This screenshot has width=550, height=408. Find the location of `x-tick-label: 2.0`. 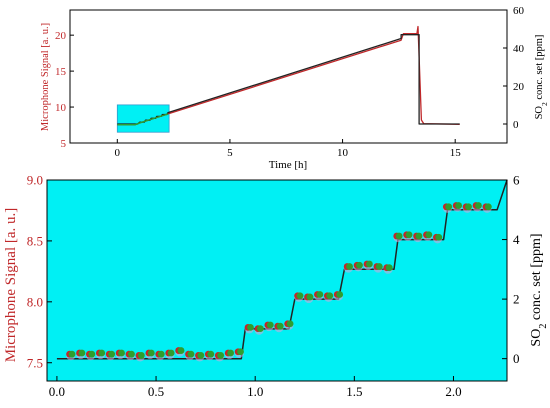

x-tick-label: 2.0 is located at coordinates (453, 391).